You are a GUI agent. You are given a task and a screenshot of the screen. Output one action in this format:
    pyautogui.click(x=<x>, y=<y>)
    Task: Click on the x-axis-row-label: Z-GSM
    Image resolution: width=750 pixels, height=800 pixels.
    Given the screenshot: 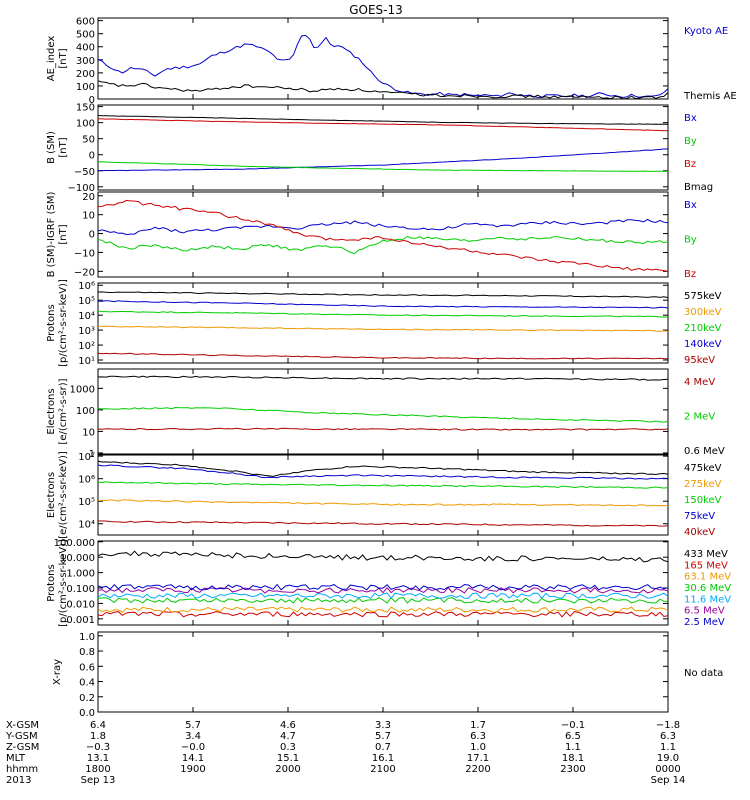 What is the action you would take?
    pyautogui.click(x=22, y=747)
    